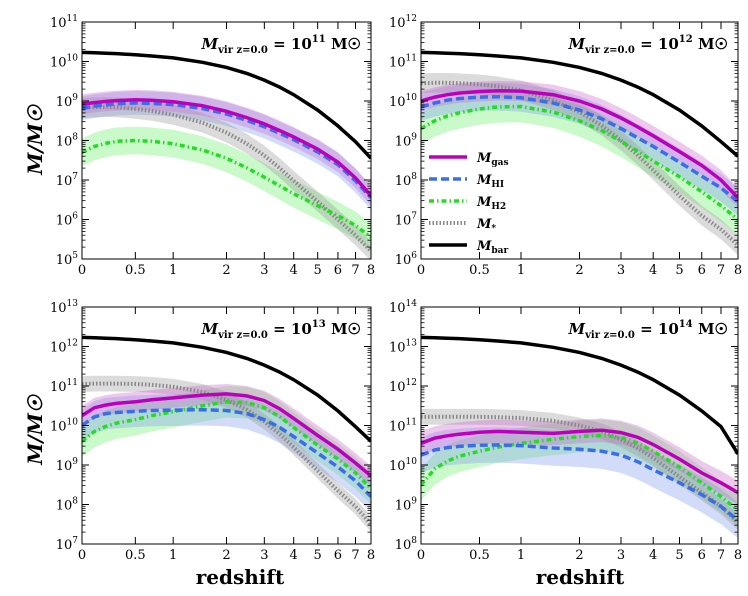 This screenshot has height=596, width=748. What do you see at coordinates (338, 555) in the screenshot?
I see `x-tick-label: 6` at bounding box center [338, 555].